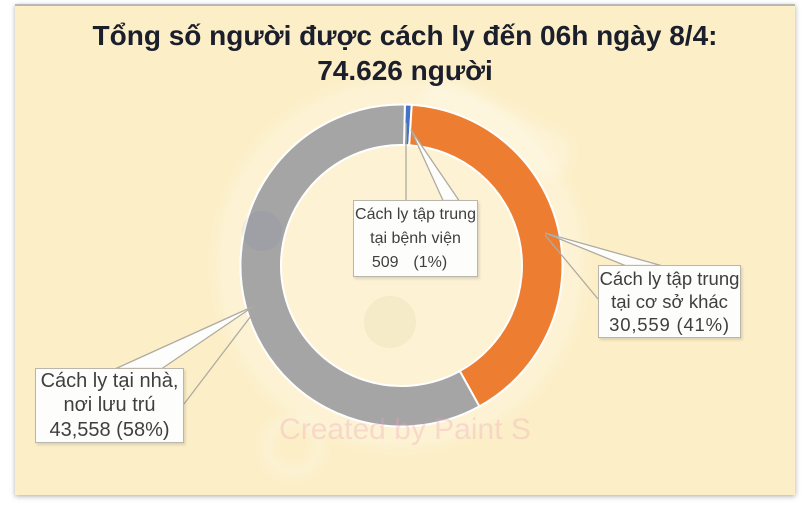 This screenshot has height=509, width=811. I want to click on callout-label-line: tại bệnh viện, so click(415, 238).